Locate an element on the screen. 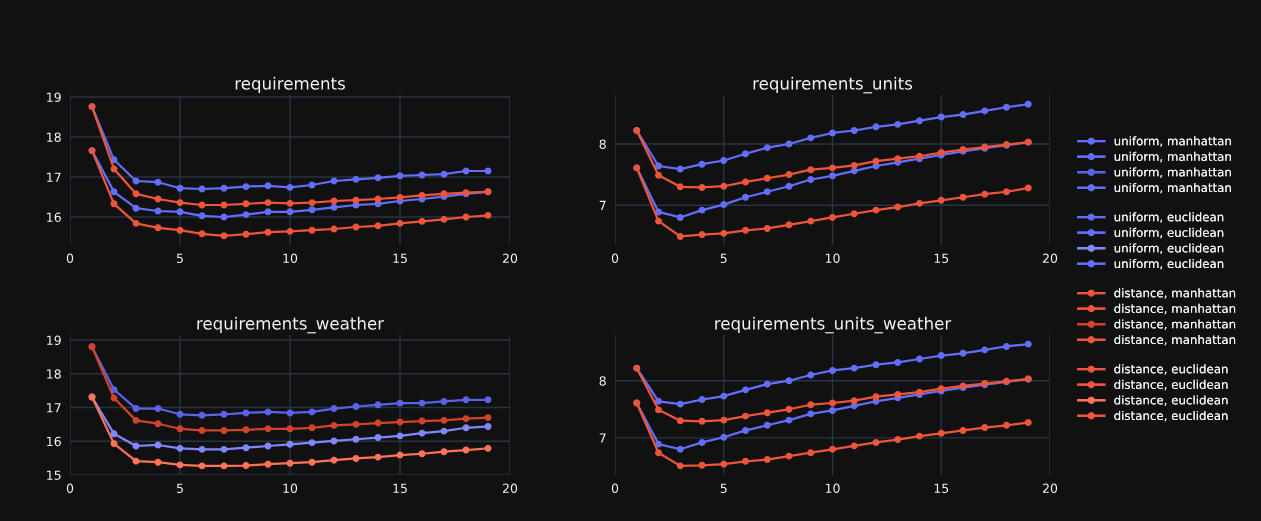 The width and height of the screenshot is (1261, 521). chart-title: requirements_units is located at coordinates (833, 85).